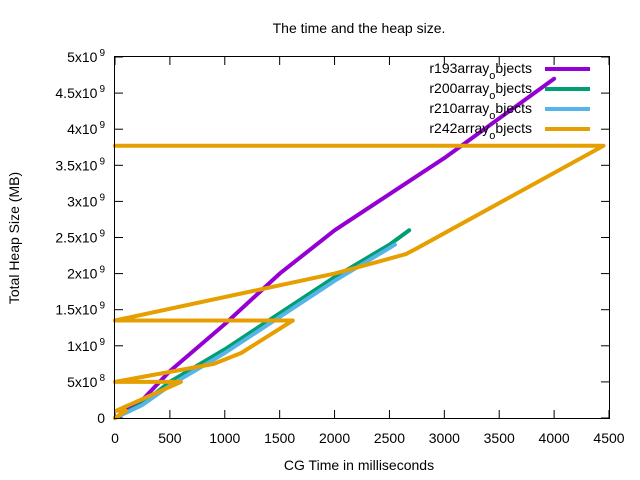 Image resolution: width=640 pixels, height=480 pixels. I want to click on y-tick-label: 2x10 9, so click(86, 273).